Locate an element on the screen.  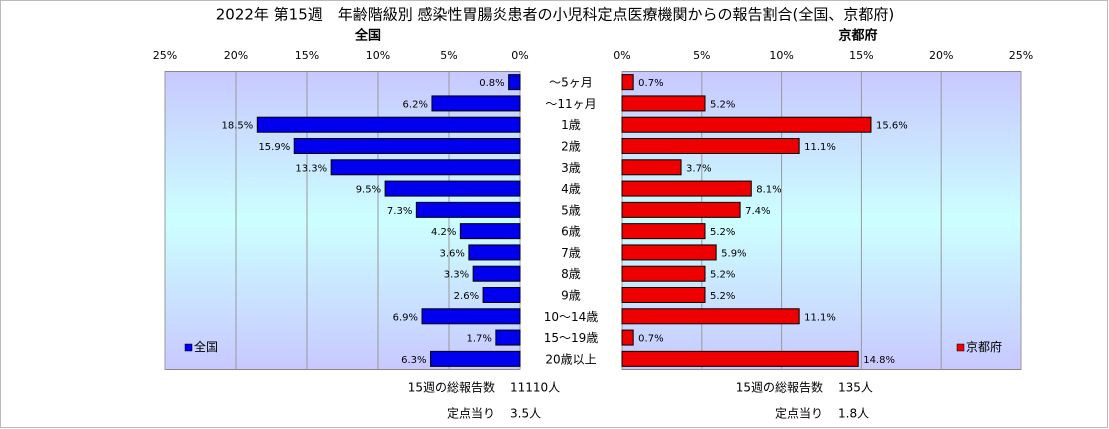
value-label: 15.6% is located at coordinates (892, 126).